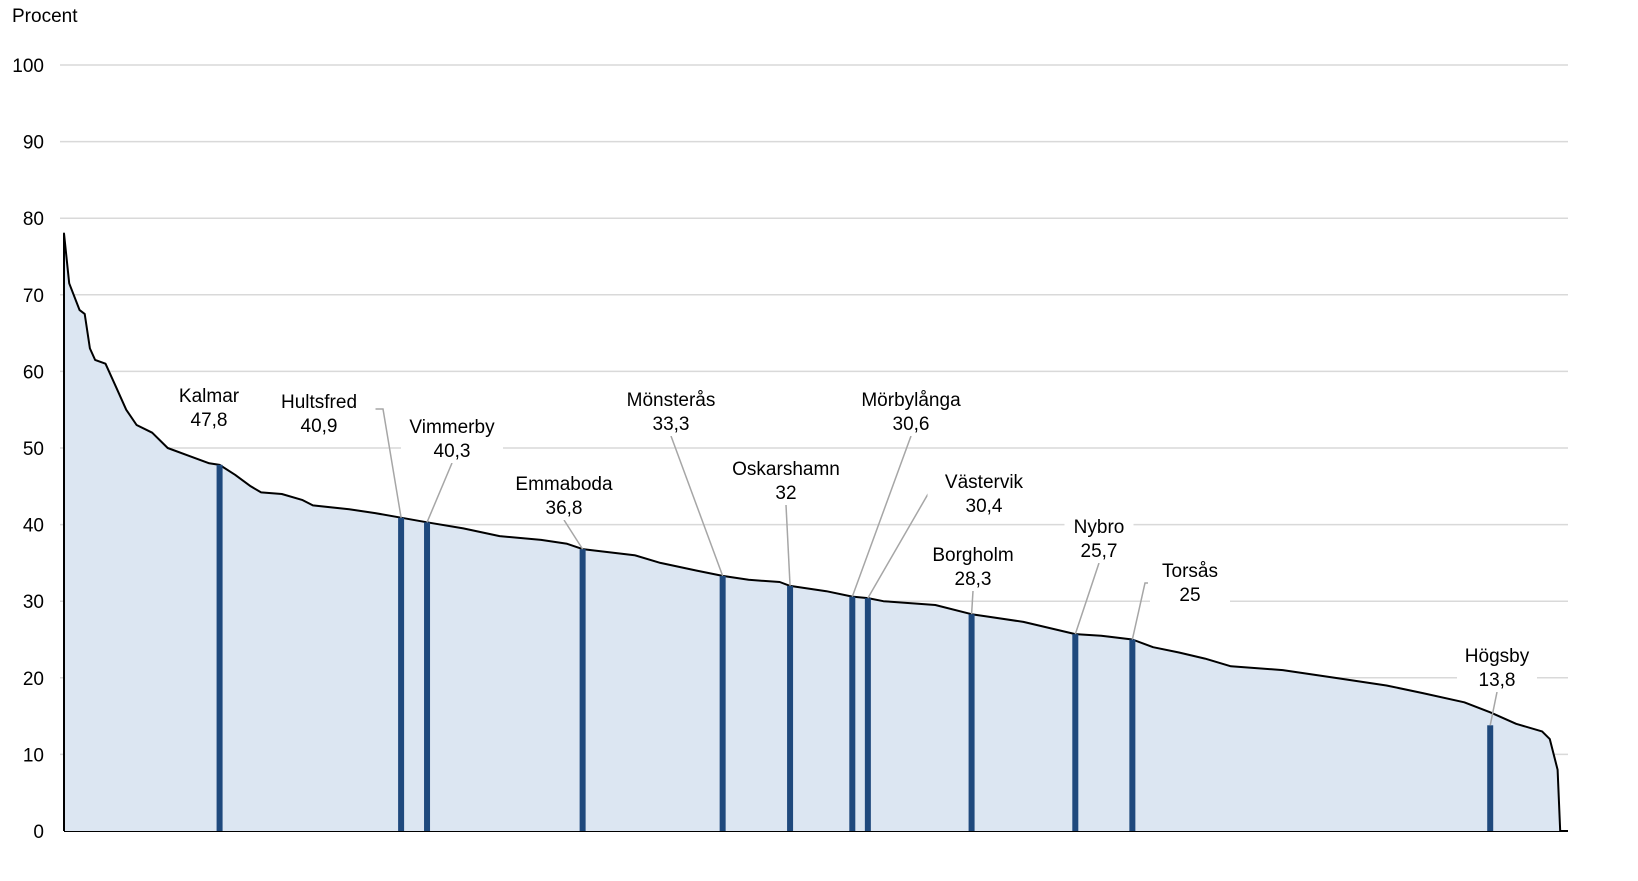  Describe the element at coordinates (1189, 595) in the screenshot. I see `label-value-torsås: 25` at that location.